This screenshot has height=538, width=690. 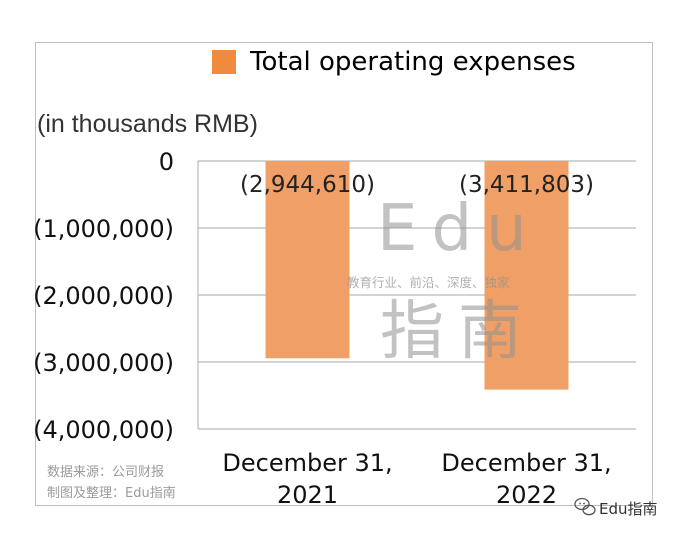 I want to click on watermark-cn: 指南, so click(x=458, y=332).